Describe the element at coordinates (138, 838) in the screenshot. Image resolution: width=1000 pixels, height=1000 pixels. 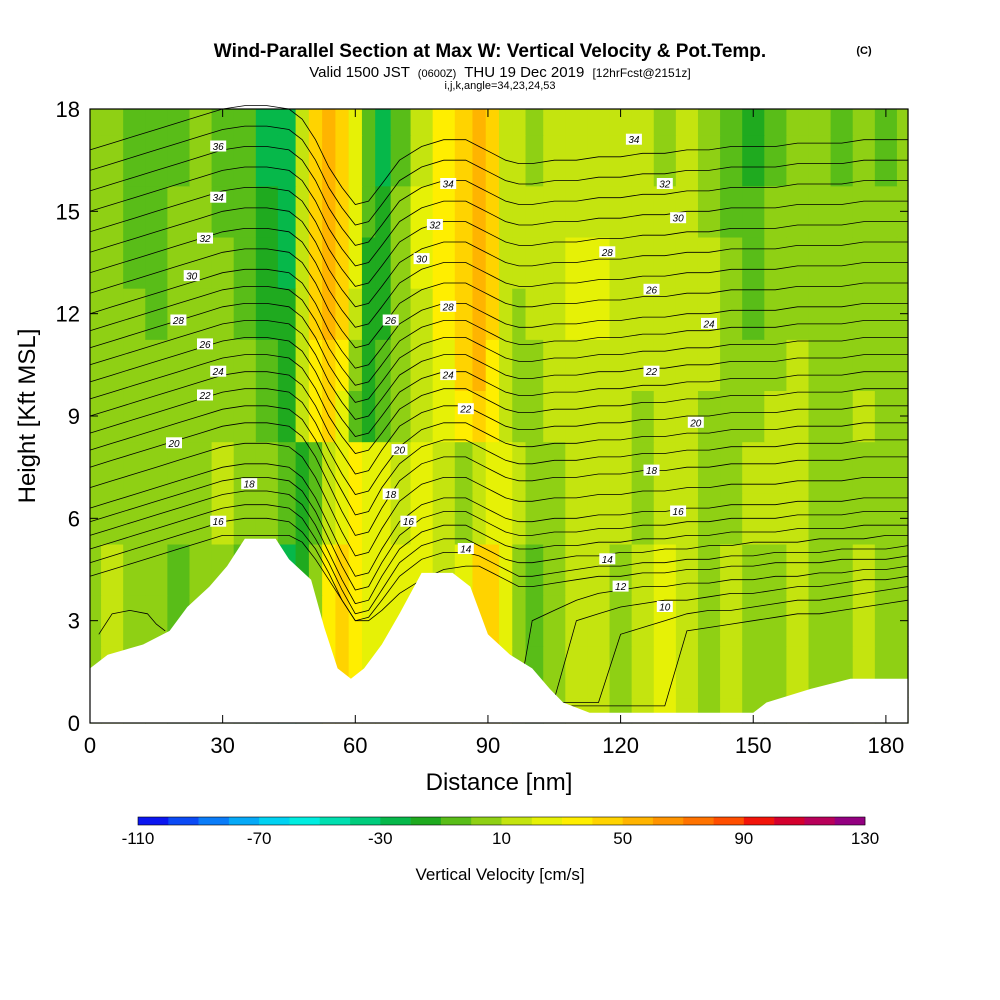
I see `colorbar-tick-label: -110` at that location.